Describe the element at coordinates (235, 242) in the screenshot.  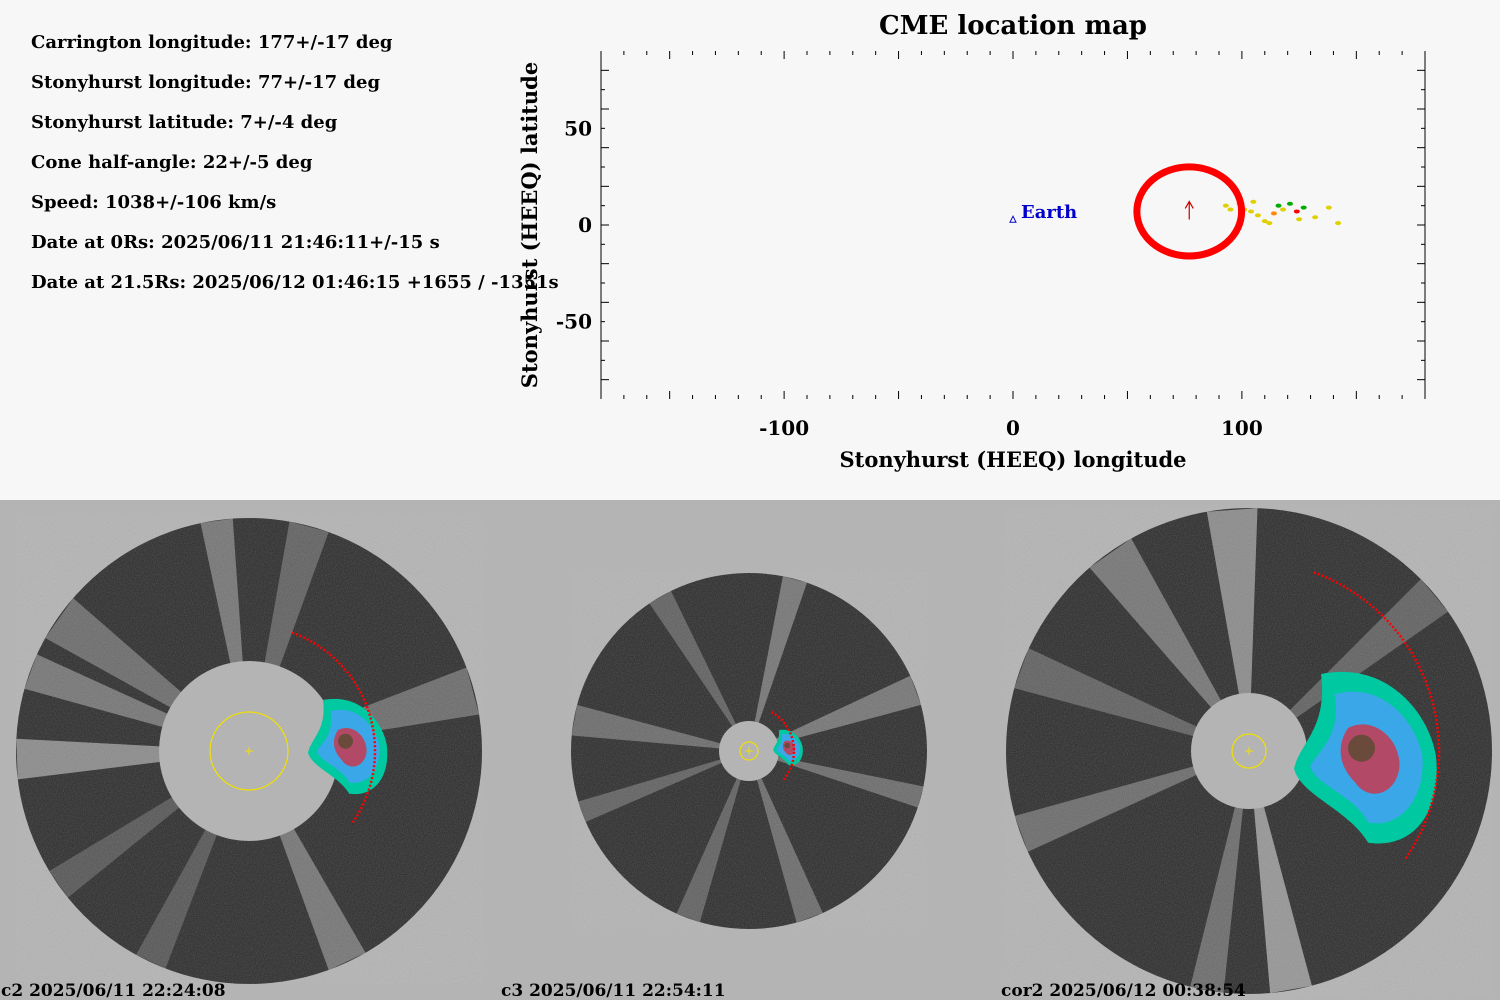
I see `date-at-0rs: Date at 0Rs: 2025/06/11 21:46:11+/-15 s` at that location.